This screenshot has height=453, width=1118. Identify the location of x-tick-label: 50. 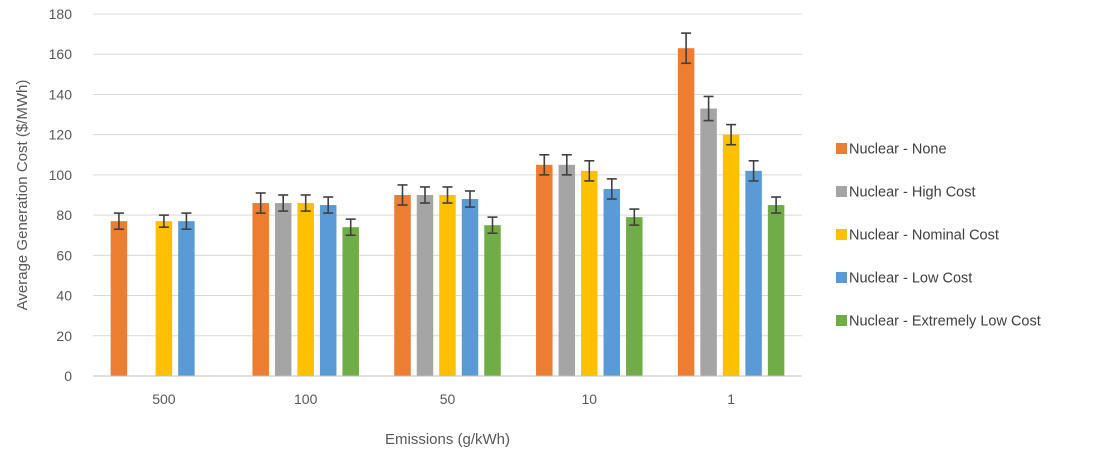
(448, 399).